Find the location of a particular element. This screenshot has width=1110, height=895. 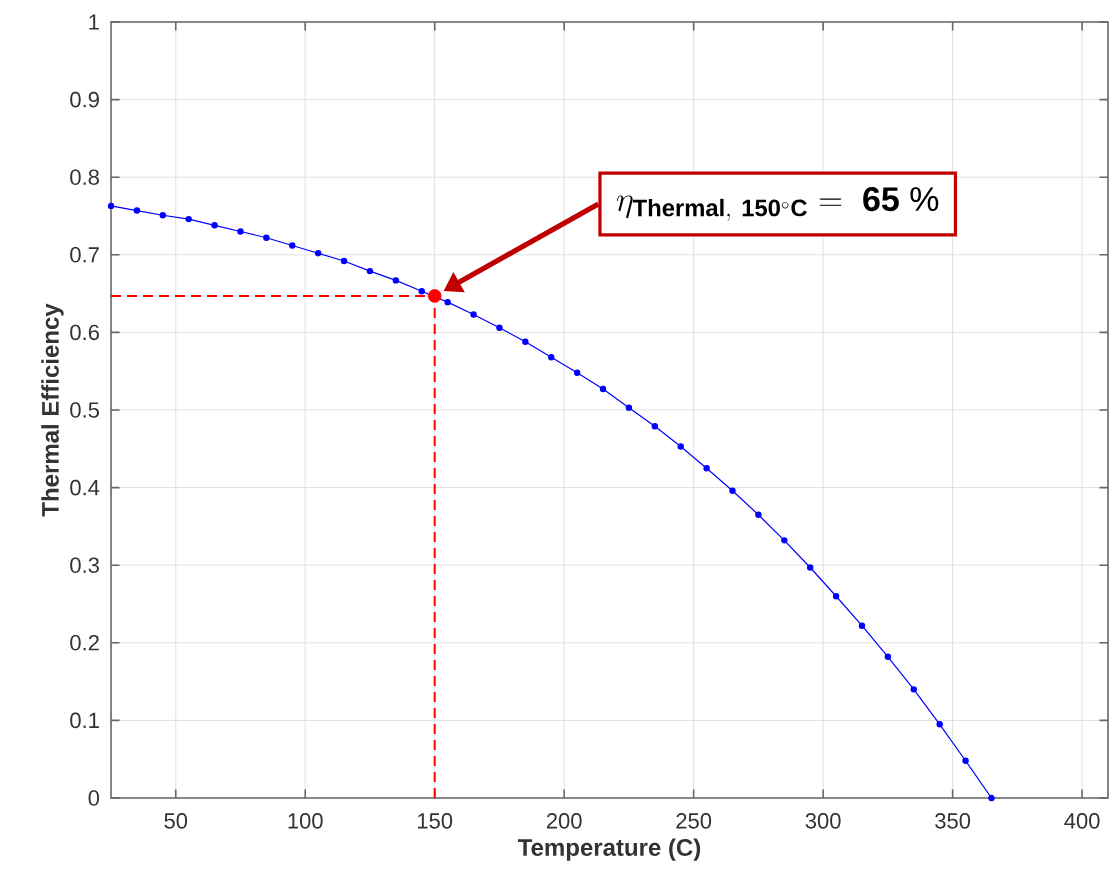

y-tick-label: 0.4 is located at coordinates (85, 487).